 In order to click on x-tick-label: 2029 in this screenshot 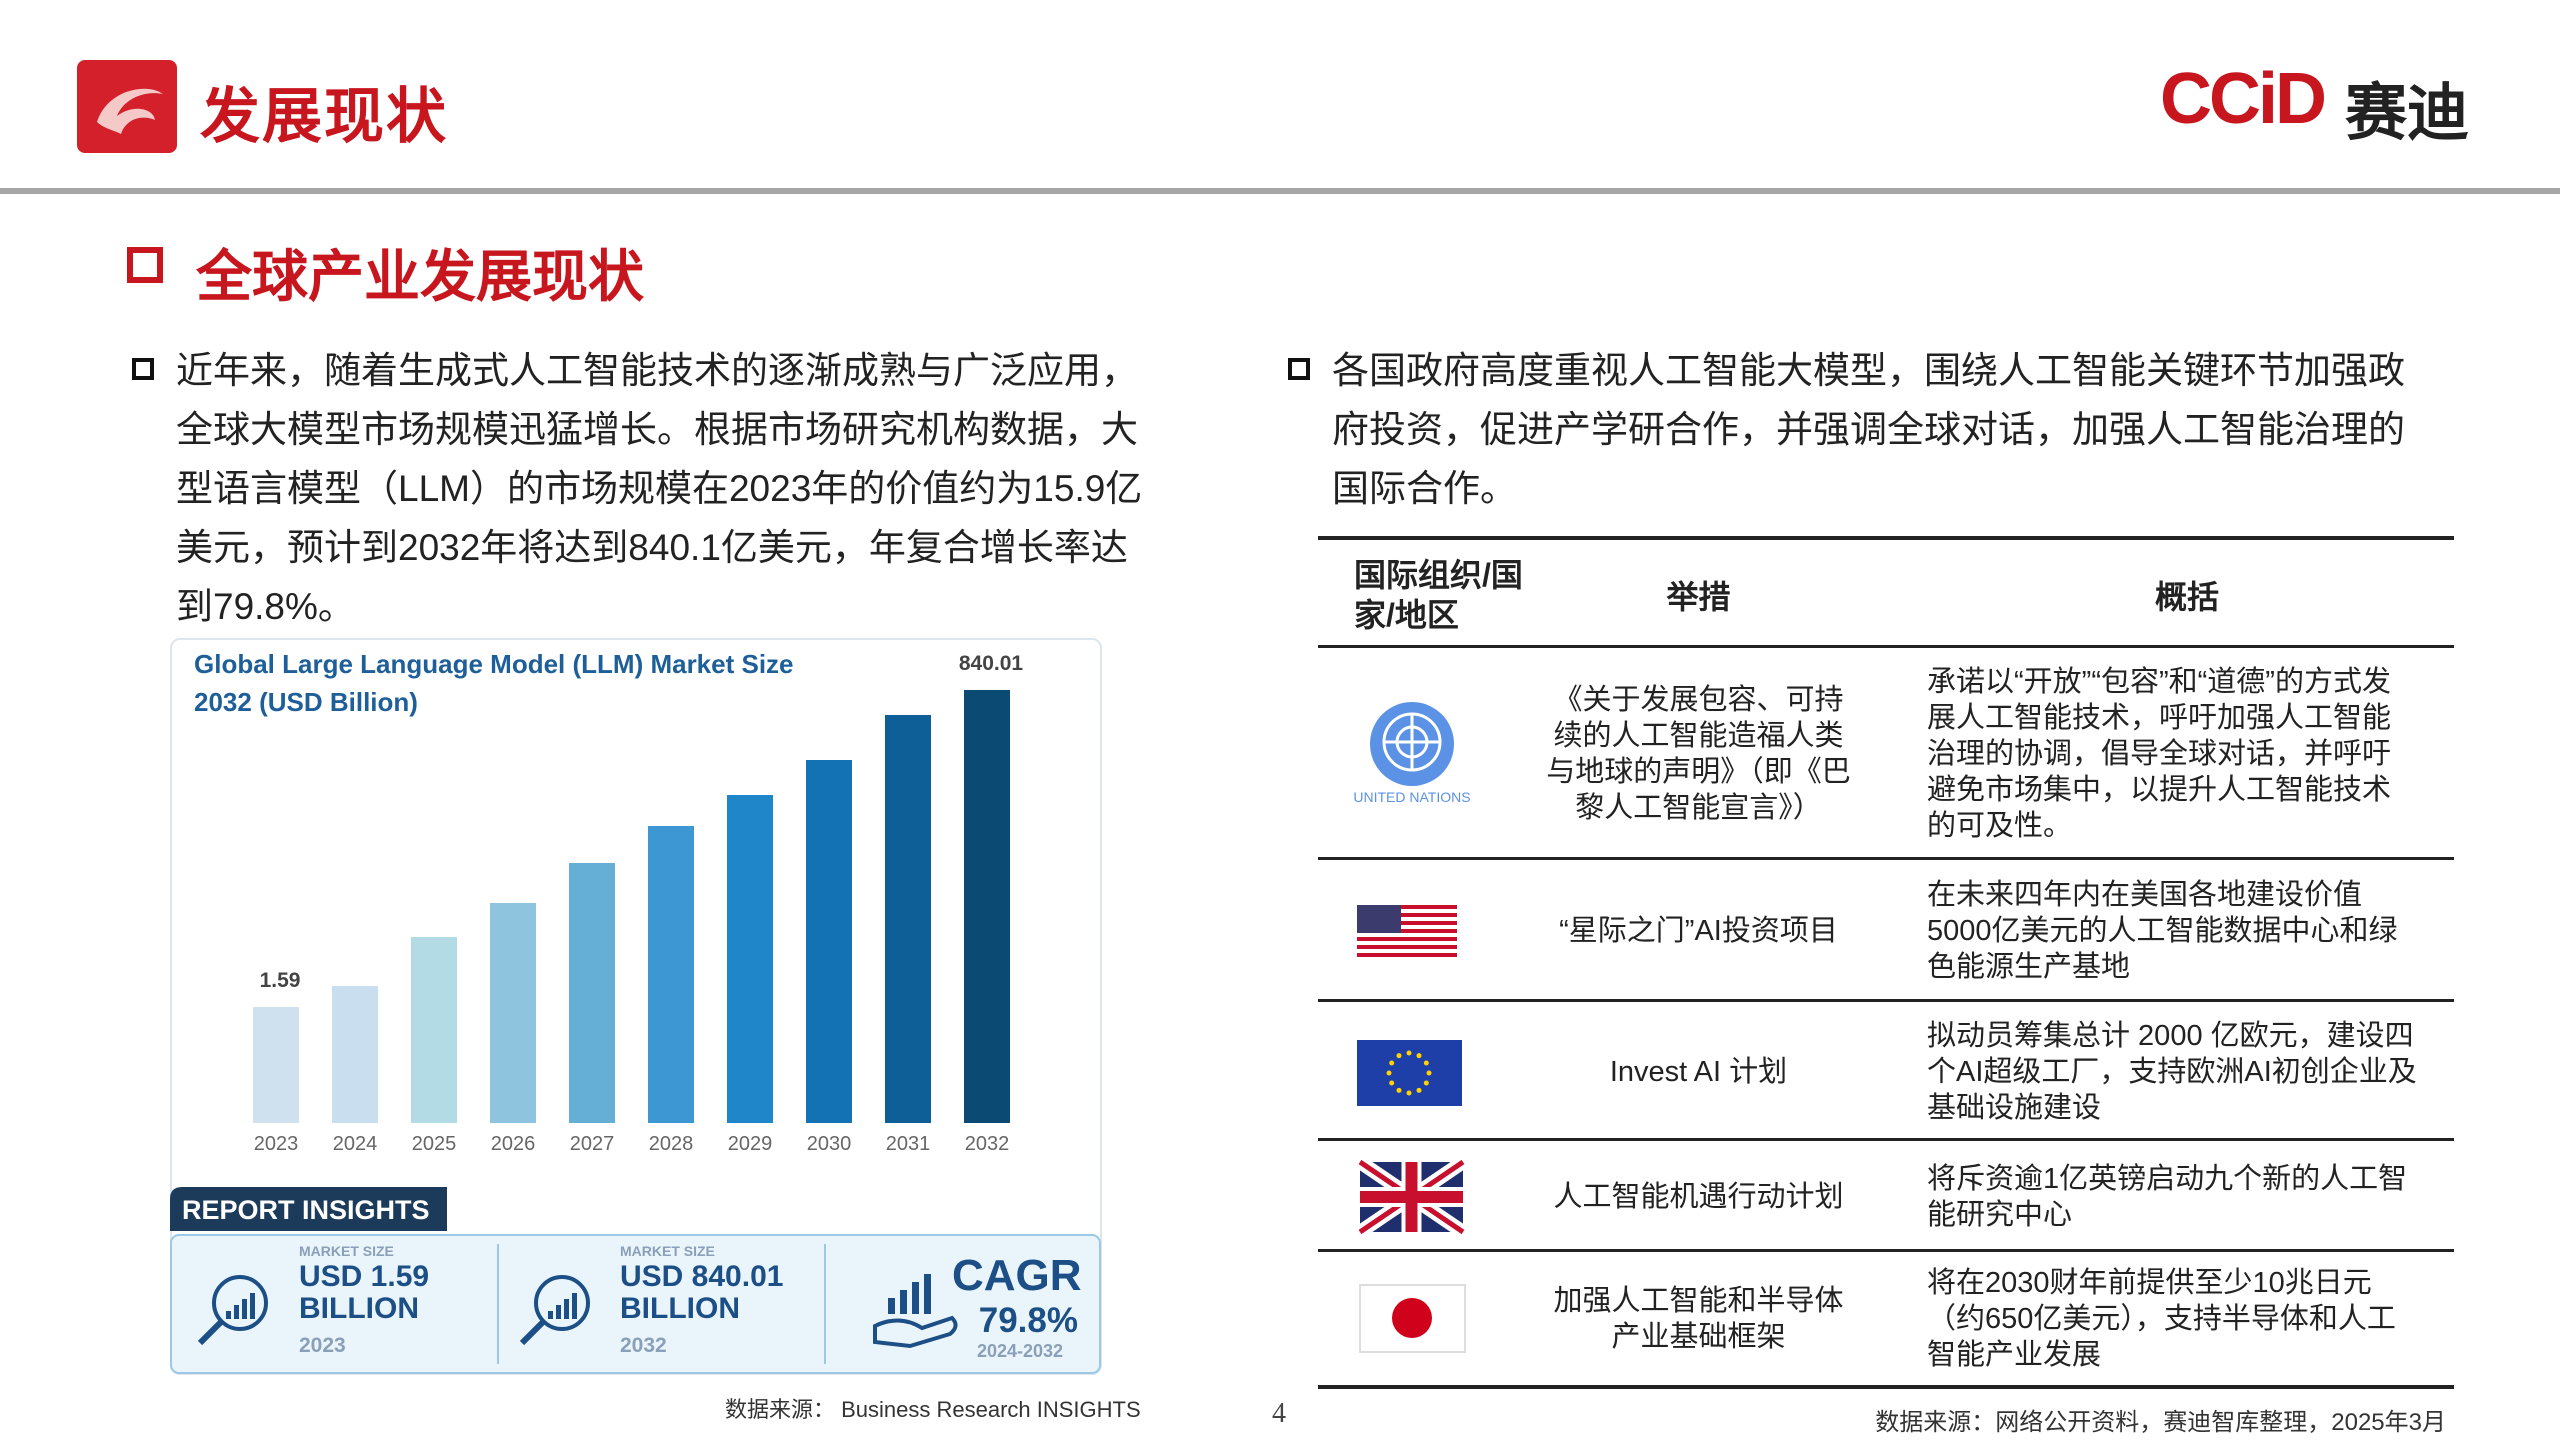, I will do `click(750, 1144)`.